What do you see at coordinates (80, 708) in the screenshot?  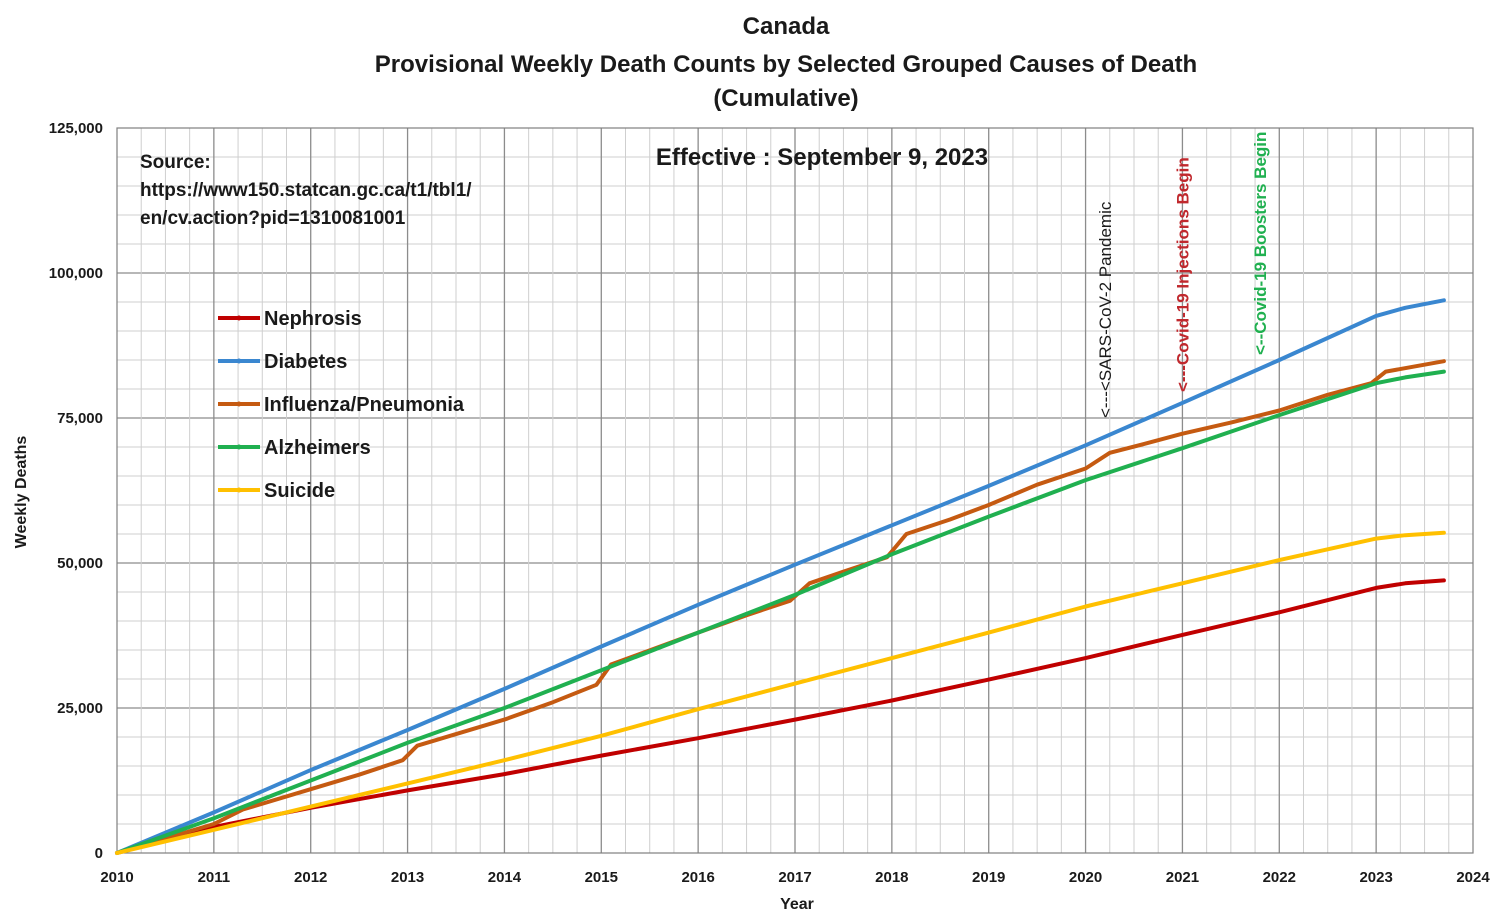 I see `y-tick-label: 25,000` at bounding box center [80, 708].